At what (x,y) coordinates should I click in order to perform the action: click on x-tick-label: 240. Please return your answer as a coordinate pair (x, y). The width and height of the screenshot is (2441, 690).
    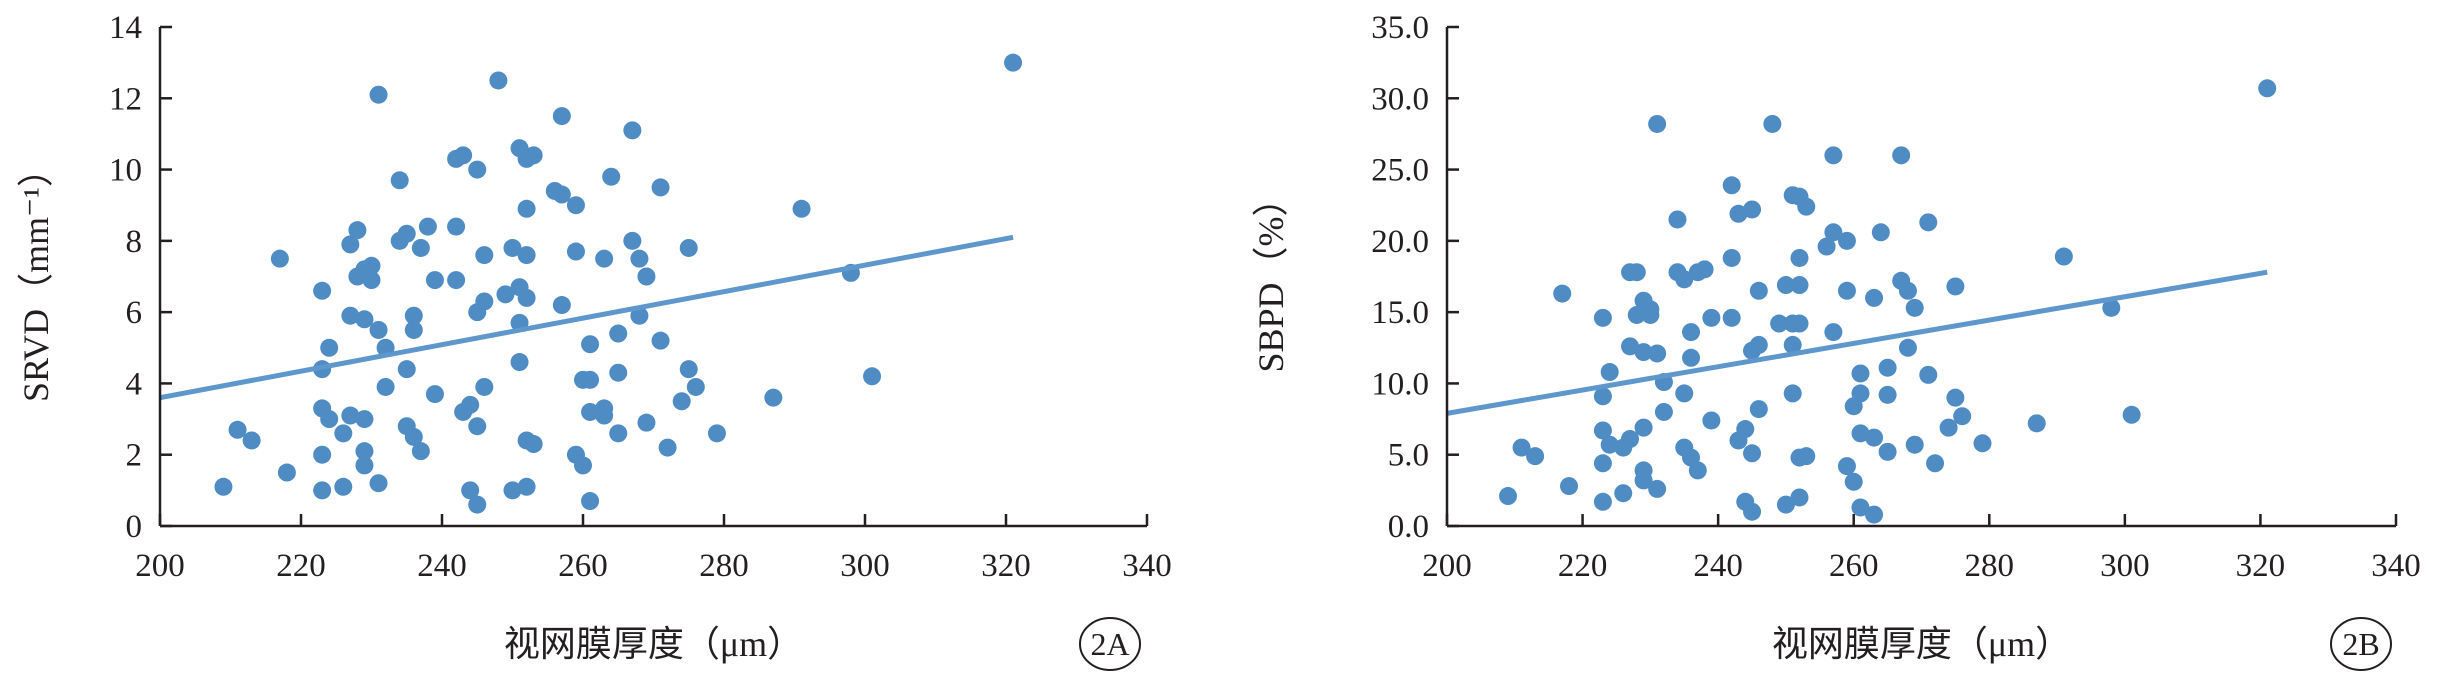
    Looking at the image, I should click on (442, 566).